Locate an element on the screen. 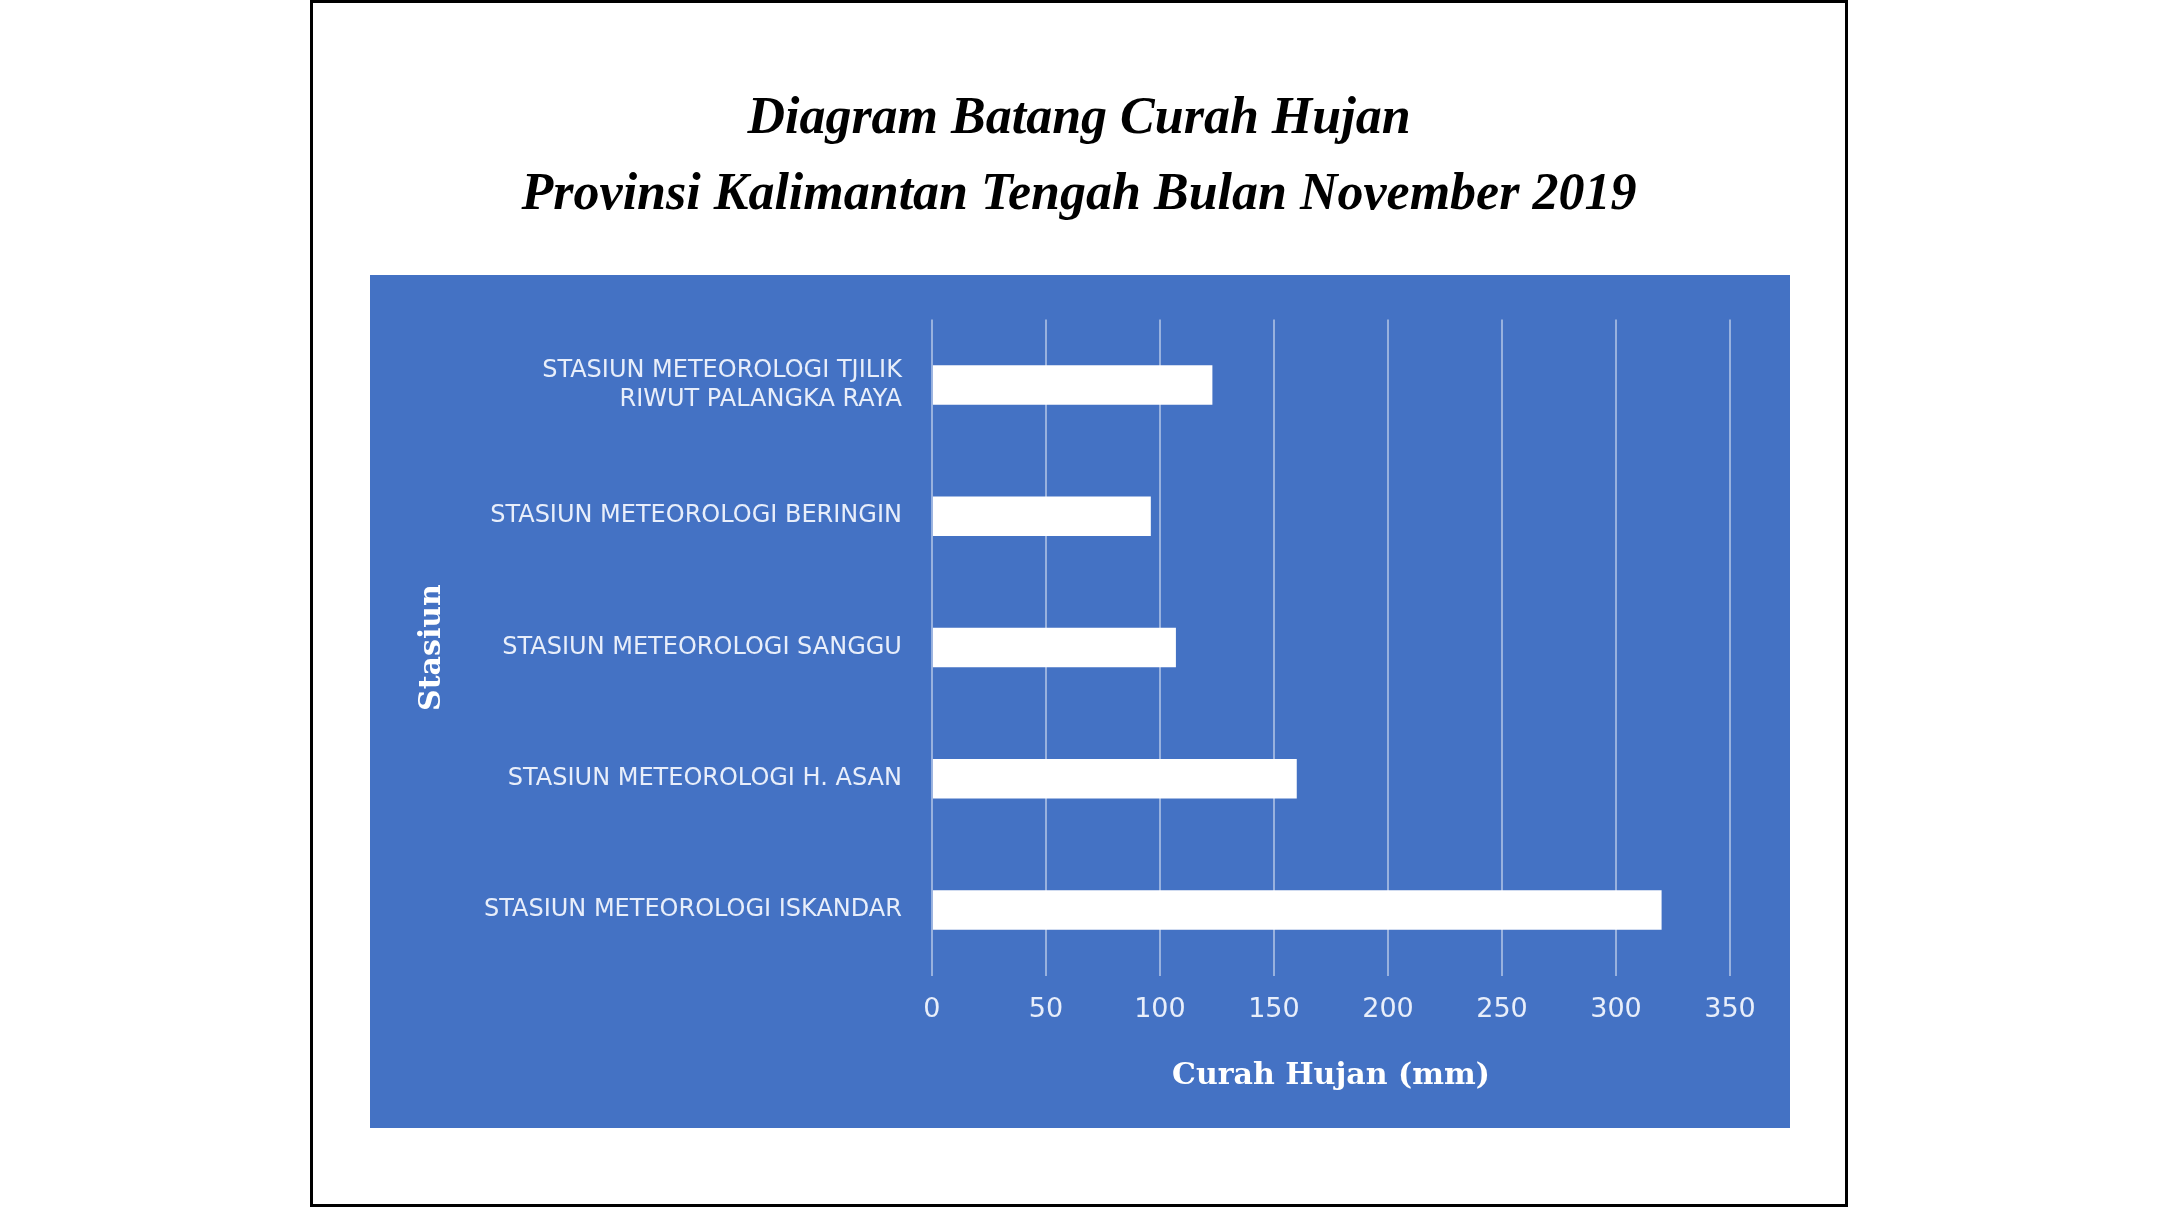  y-tick-label: STASIUN METEOROLOGI TJILIK RIWUT PALANGKA RAYA is located at coordinates (723, 383).